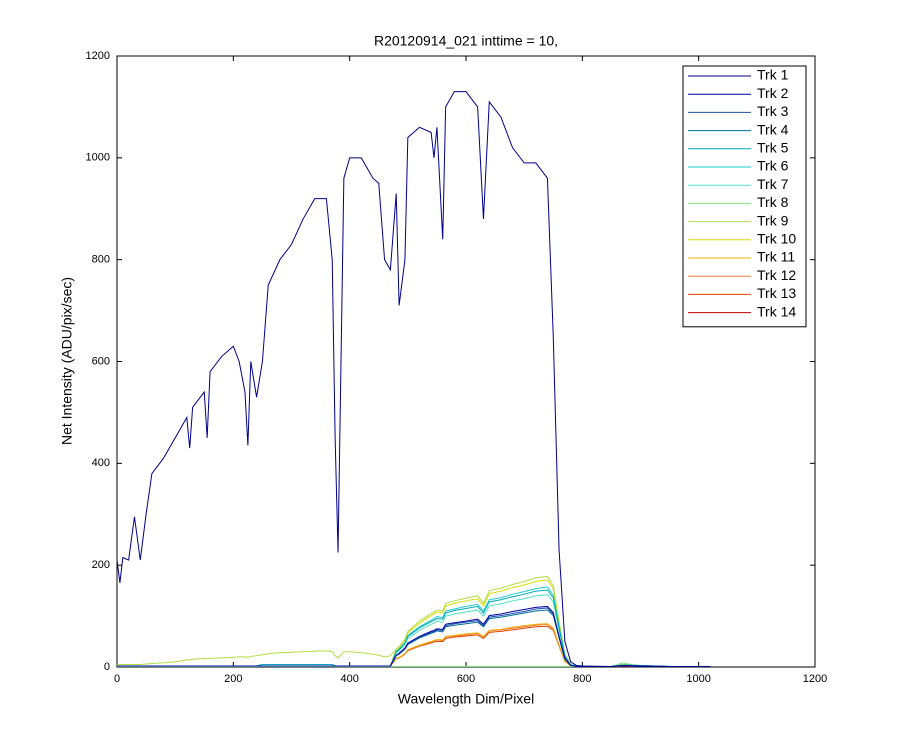  Describe the element at coordinates (117, 679) in the screenshot. I see `x-tick-label: 0` at that location.